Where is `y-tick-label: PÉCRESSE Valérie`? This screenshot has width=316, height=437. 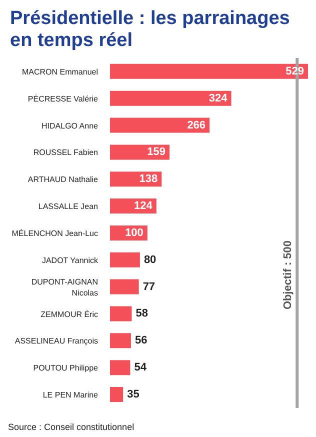 y-tick-label: PÉCRESSE Valérie is located at coordinates (63, 98).